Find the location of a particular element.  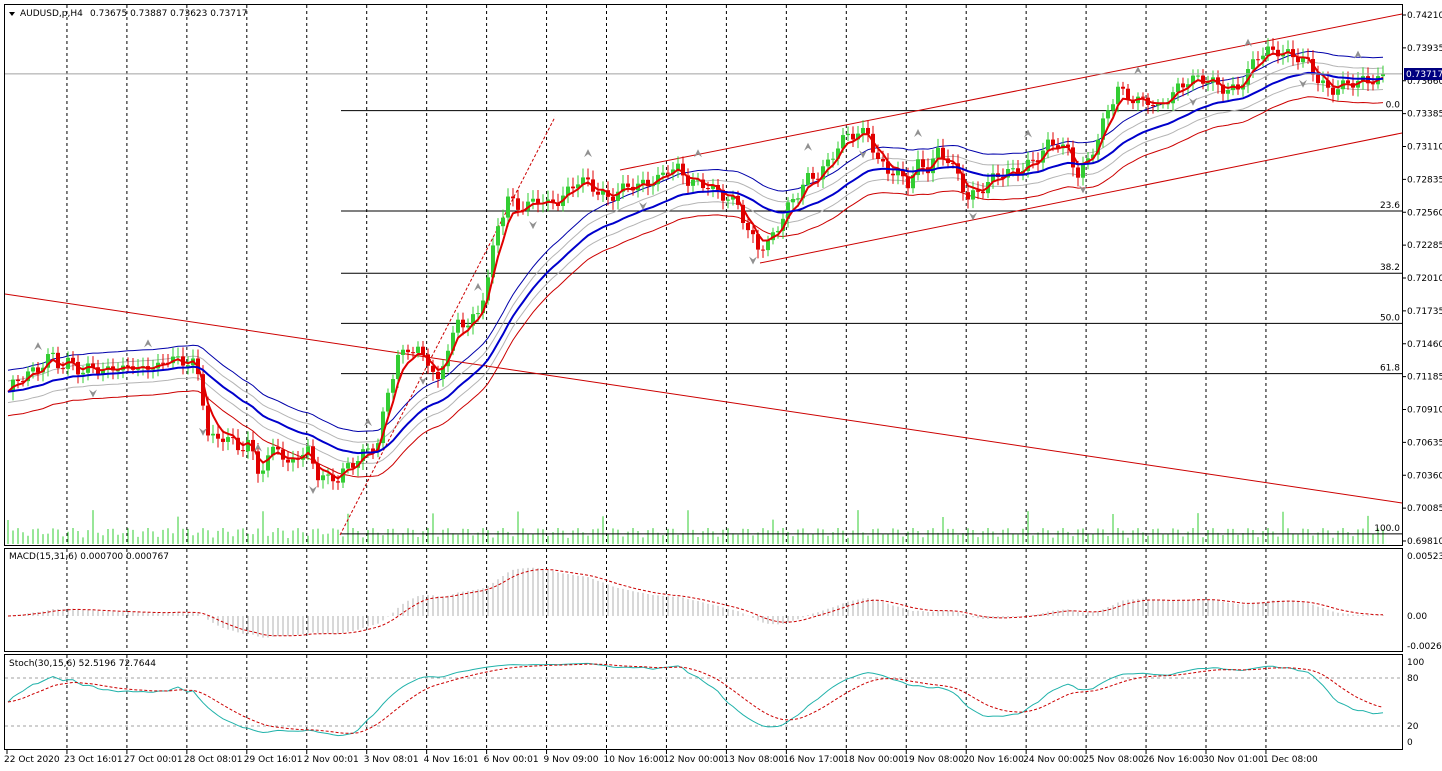

stoch-signal-line is located at coordinates (695, 698).